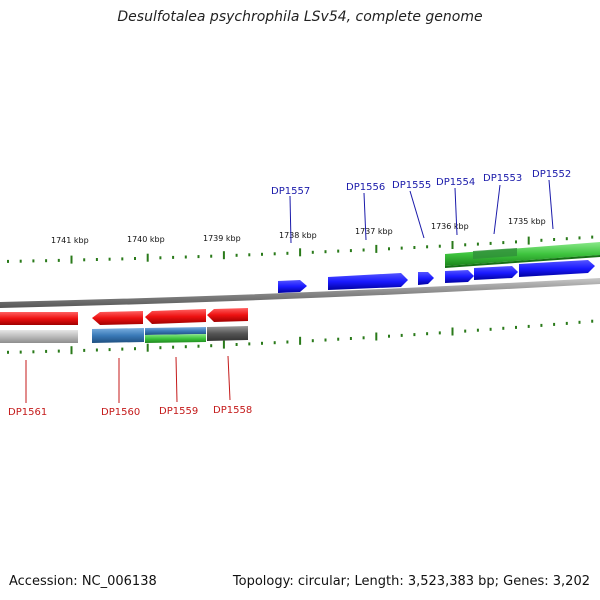 The image size is (600, 600). I want to click on leader-line-dp1559, so click(176, 379).